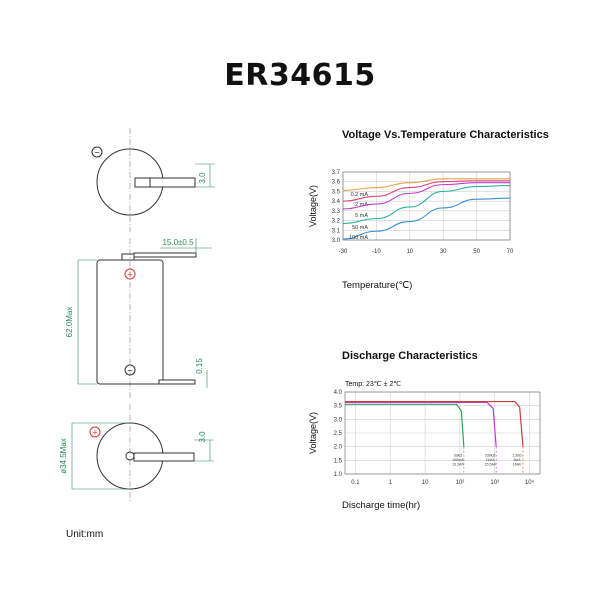 Image resolution: width=600 pixels, height=600 pixels. What do you see at coordinates (338, 475) in the screenshot?
I see `chart2-ytick-label: 1.0` at bounding box center [338, 475].